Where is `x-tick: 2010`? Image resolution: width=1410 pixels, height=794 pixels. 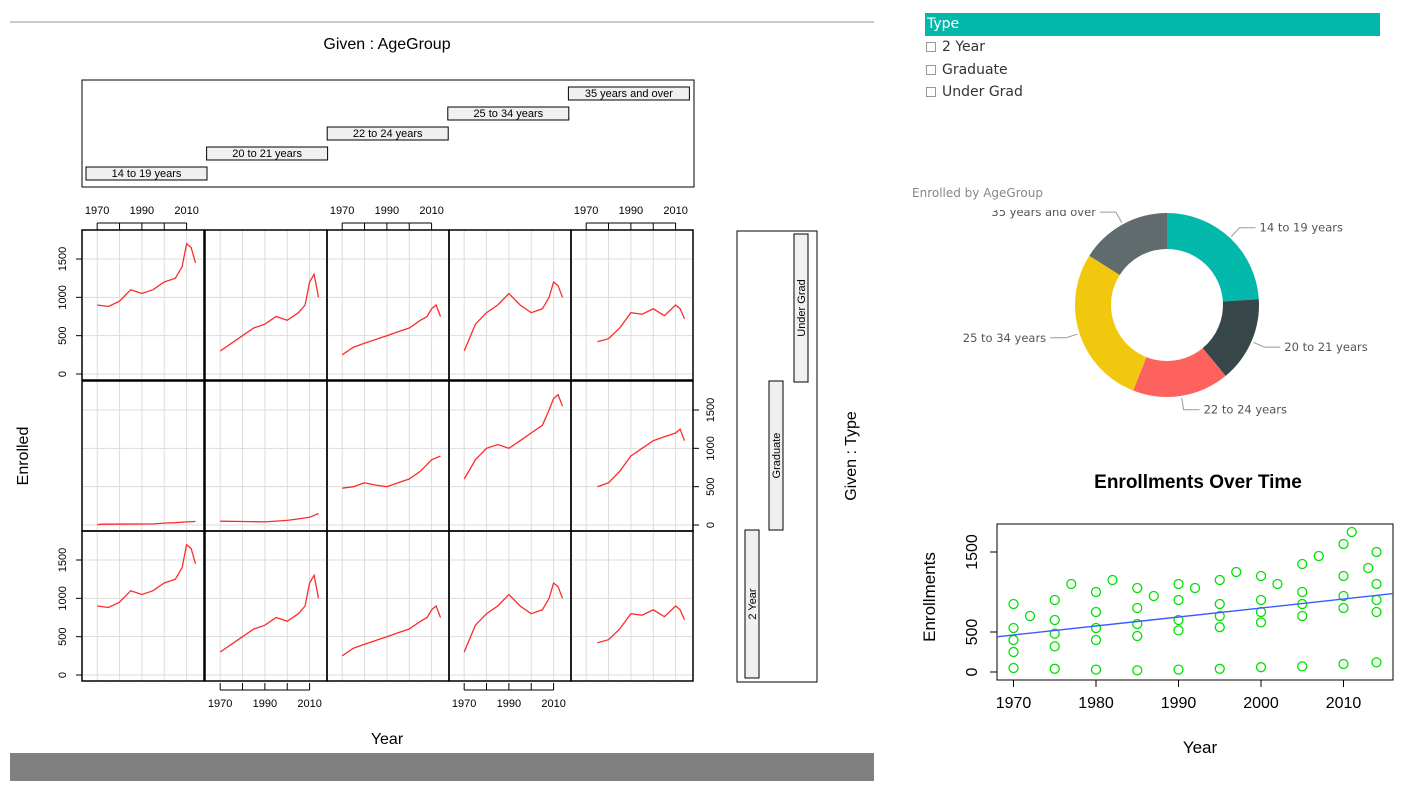
x-tick: 2010 is located at coordinates (1344, 703).